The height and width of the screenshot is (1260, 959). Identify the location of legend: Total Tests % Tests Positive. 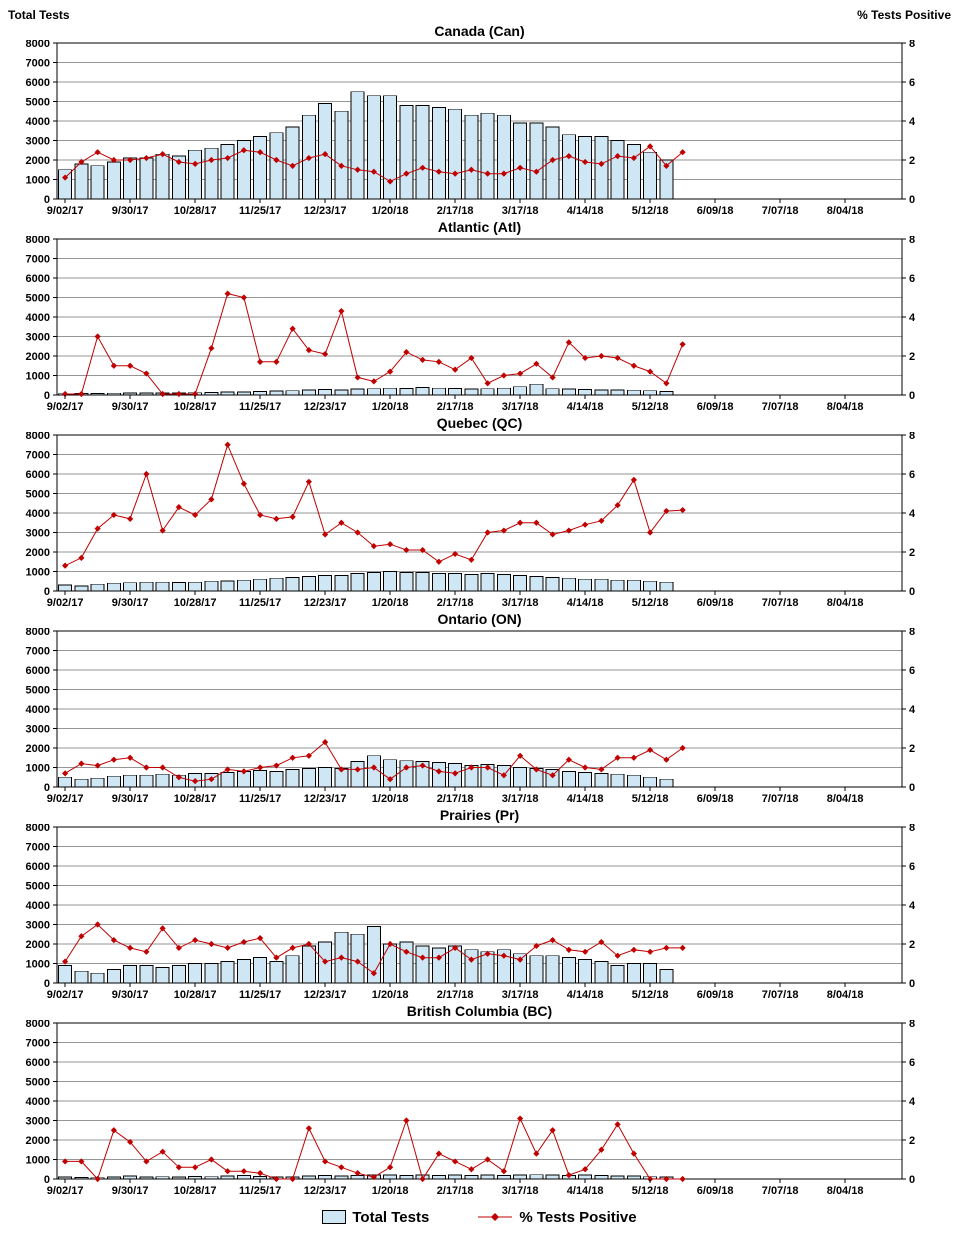
(479, 1217).